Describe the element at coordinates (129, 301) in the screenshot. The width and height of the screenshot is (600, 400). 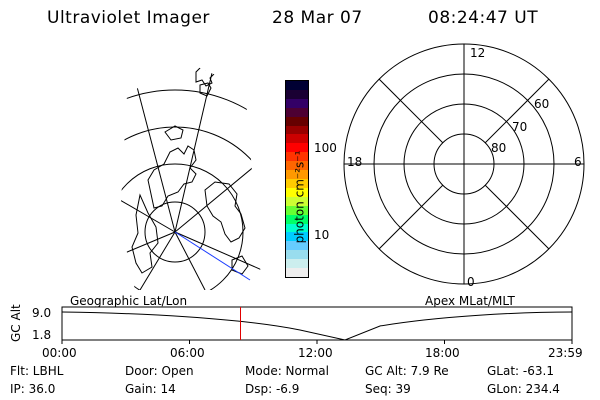
I see `geographic-title: Geographic Lat/Lon` at that location.